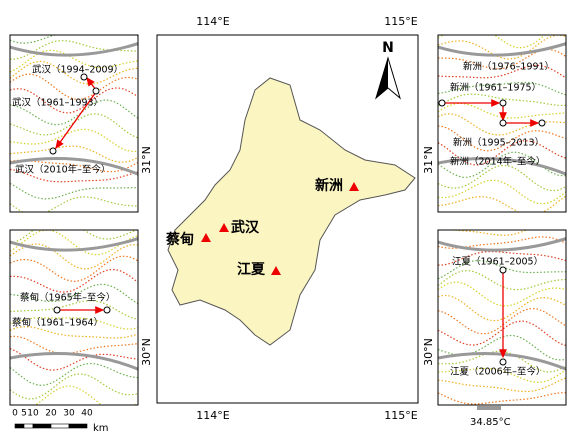 The image size is (573, 441). Describe the element at coordinates (179, 239) in the screenshot. I see `station-label: 蔡甸` at that location.